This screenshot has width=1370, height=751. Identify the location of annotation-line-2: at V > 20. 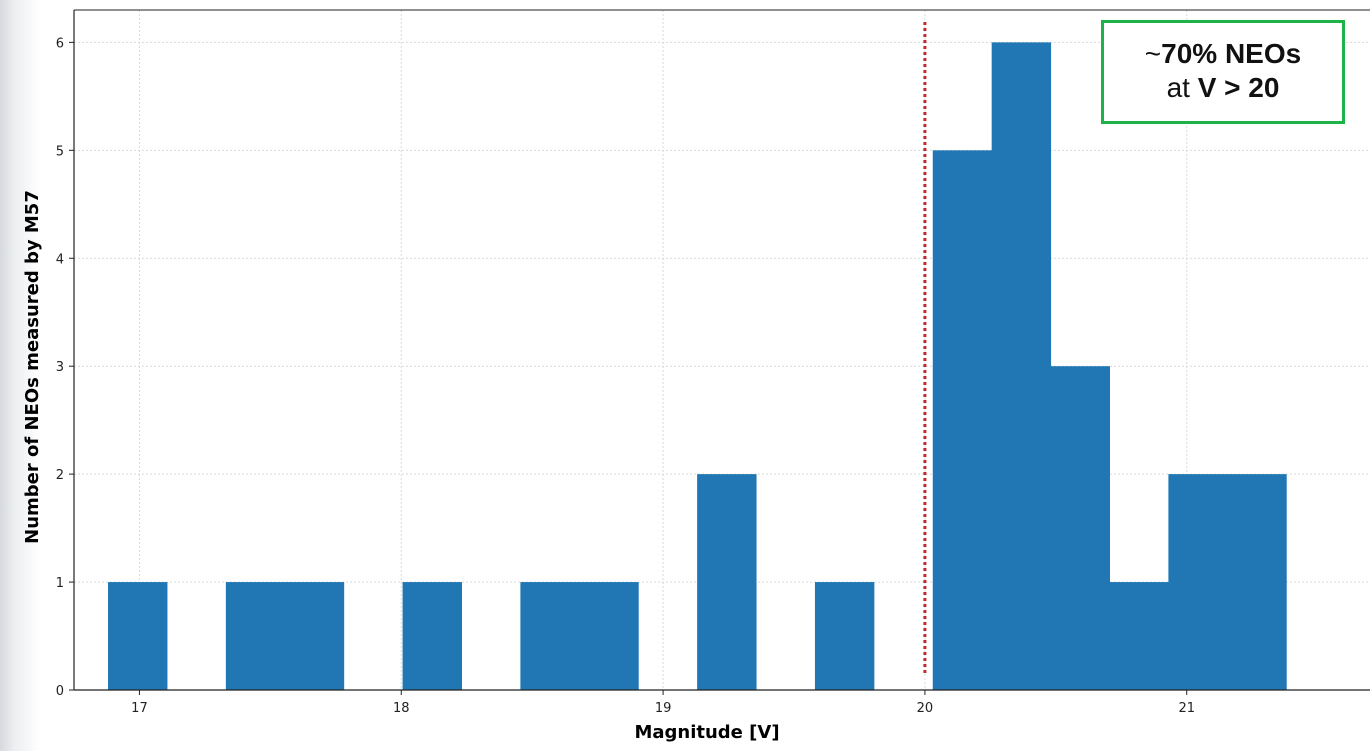
(1223, 88).